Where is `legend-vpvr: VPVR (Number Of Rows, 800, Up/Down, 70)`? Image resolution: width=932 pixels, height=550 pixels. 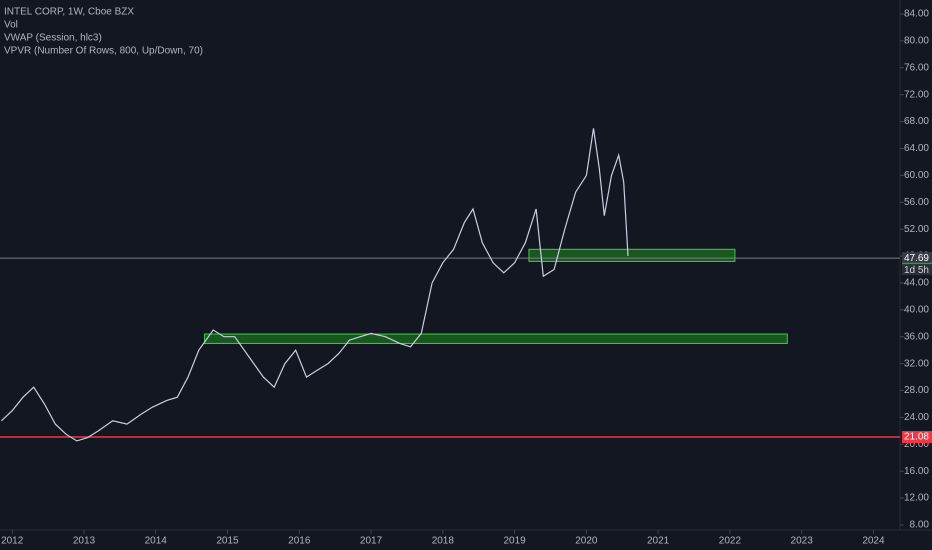 legend-vpvr: VPVR (Number Of Rows, 800, Up/Down, 70) is located at coordinates (103, 51).